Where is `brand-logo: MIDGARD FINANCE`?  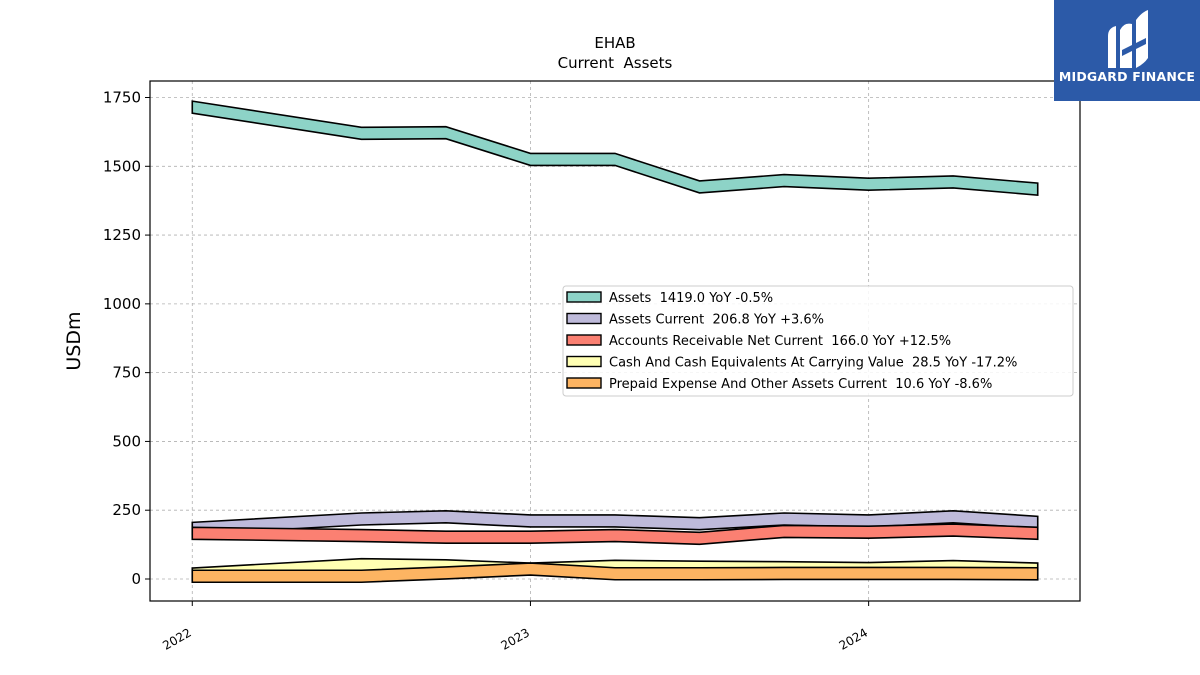
brand-logo: MIDGARD FINANCE is located at coordinates (1127, 50).